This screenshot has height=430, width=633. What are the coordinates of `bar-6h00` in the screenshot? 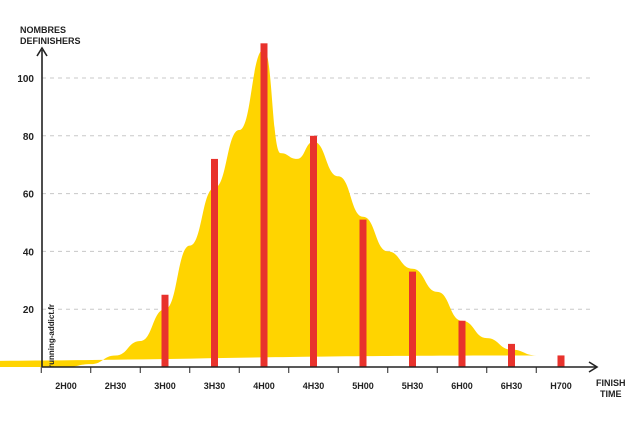 It's located at (462, 343).